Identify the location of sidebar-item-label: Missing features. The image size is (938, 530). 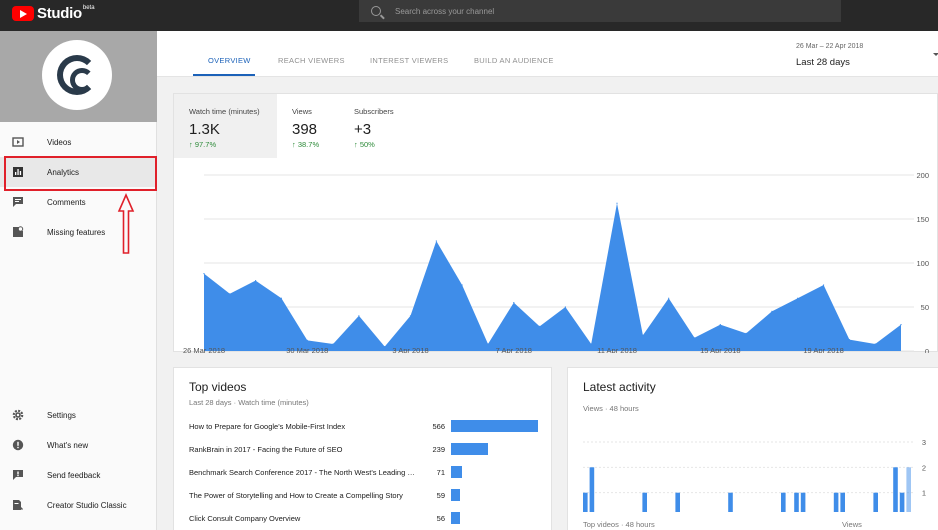
(76, 232).